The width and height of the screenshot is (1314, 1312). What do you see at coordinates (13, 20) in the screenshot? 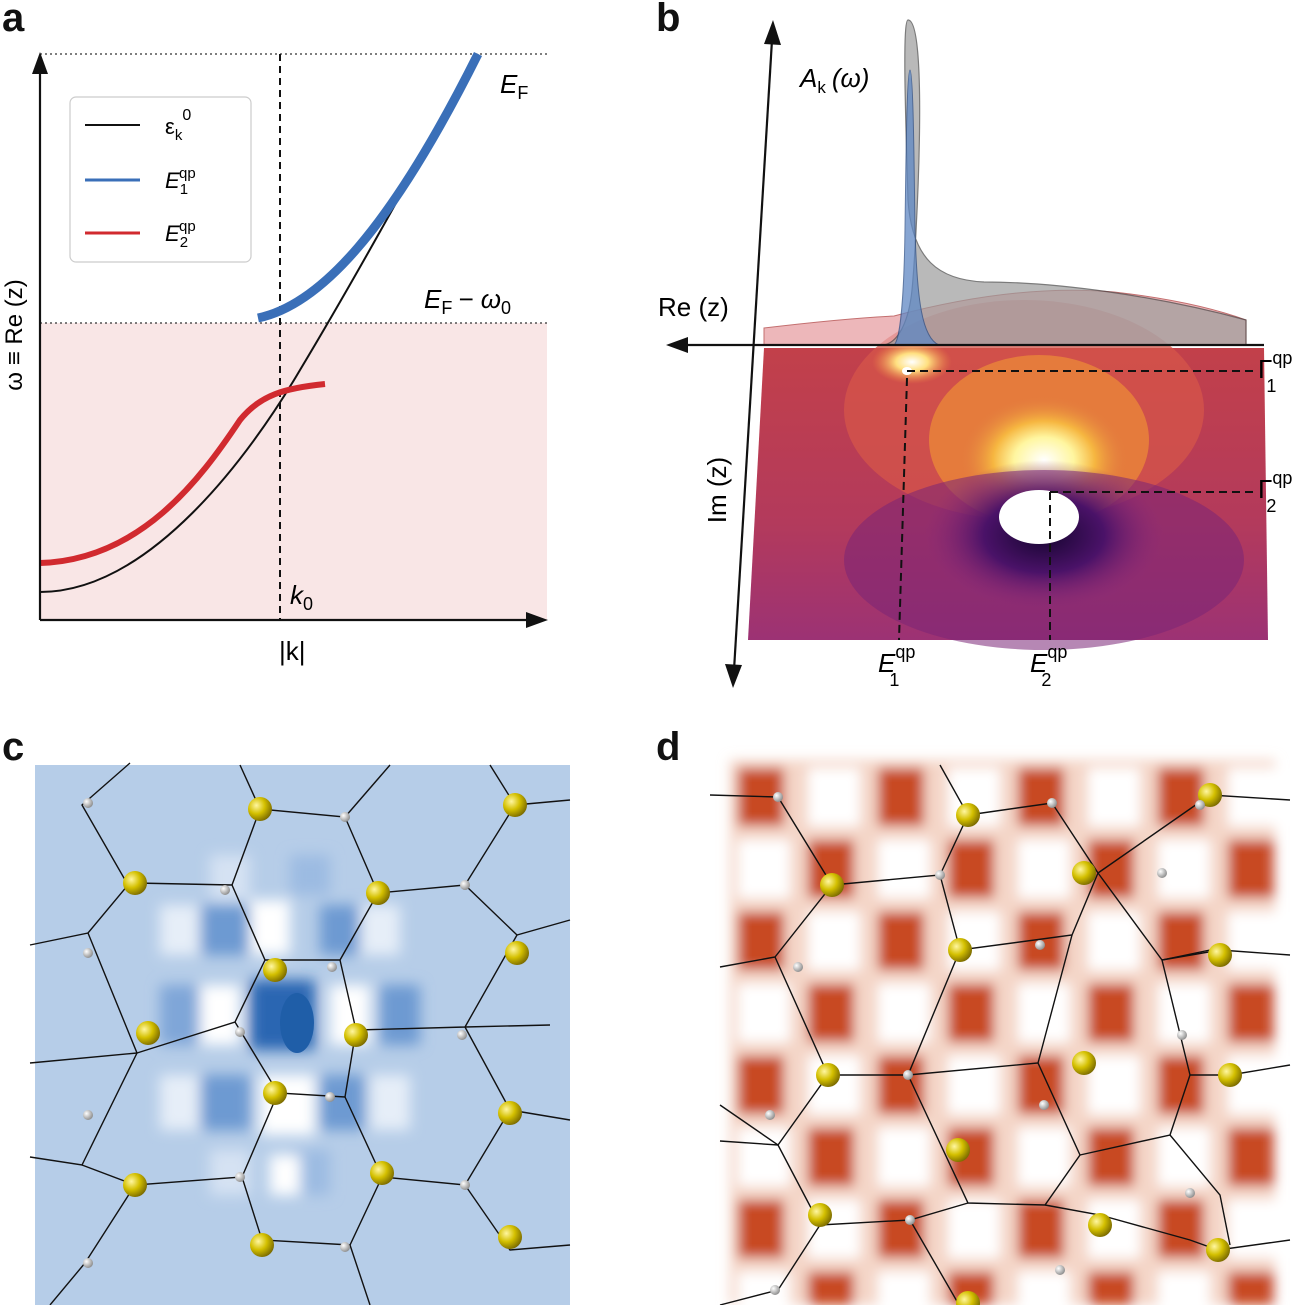
I see `panel-letter-a: a` at bounding box center [13, 20].